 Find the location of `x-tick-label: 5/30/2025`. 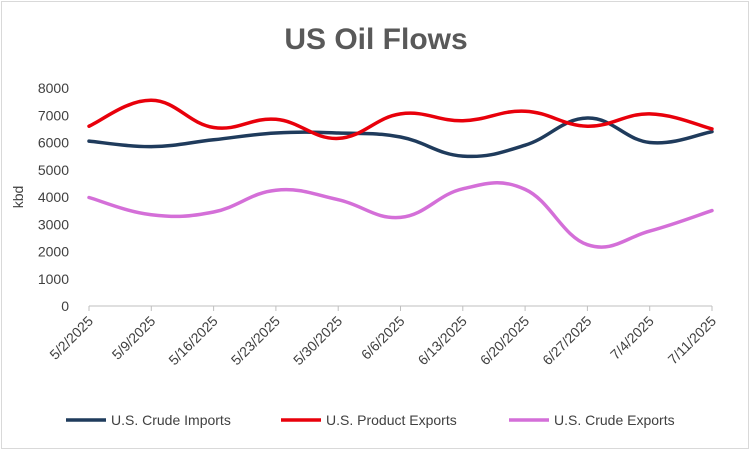

x-tick-label: 5/30/2025 is located at coordinates (318, 341).